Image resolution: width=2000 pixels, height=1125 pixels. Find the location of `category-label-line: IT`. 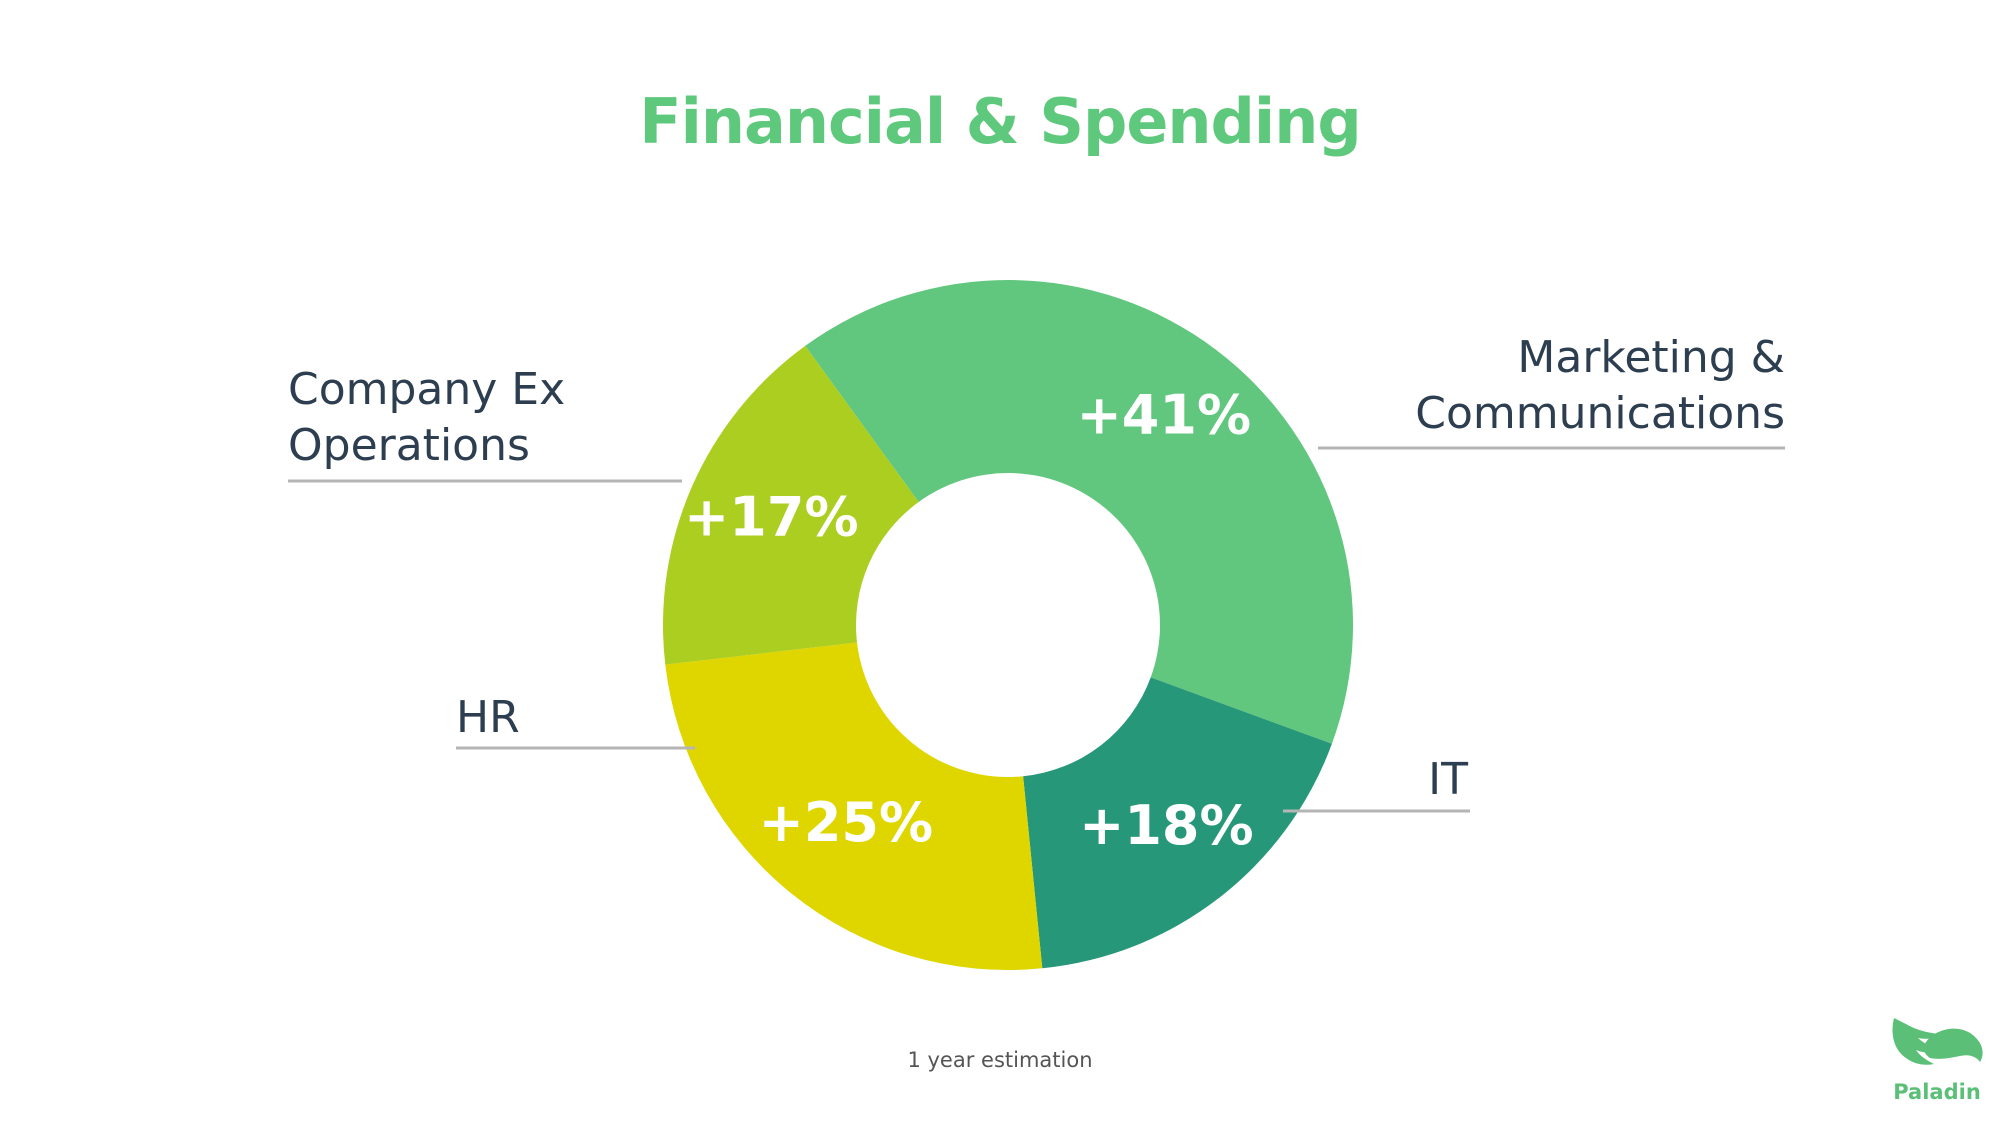

category-label-line: IT is located at coordinates (1448, 779).